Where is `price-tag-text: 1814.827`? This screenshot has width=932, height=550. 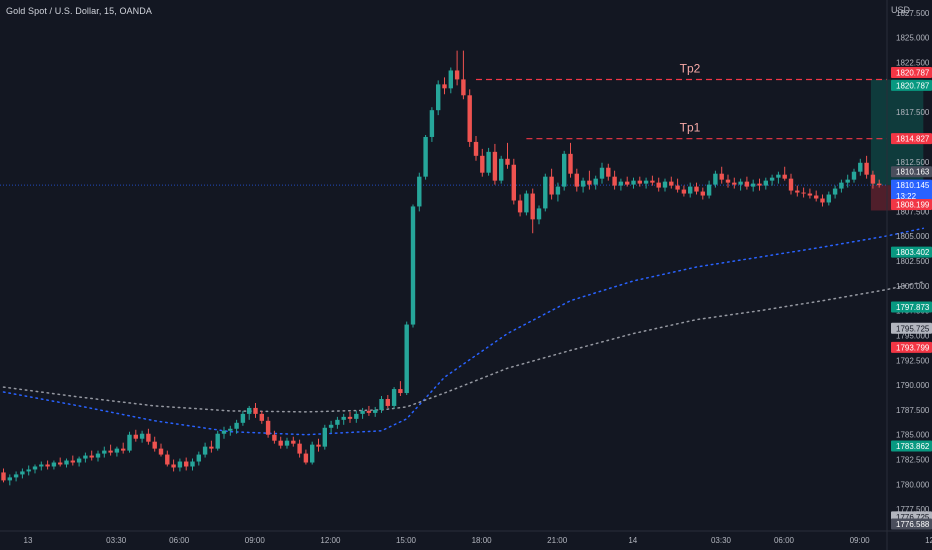 price-tag-text: 1814.827 is located at coordinates (913, 139).